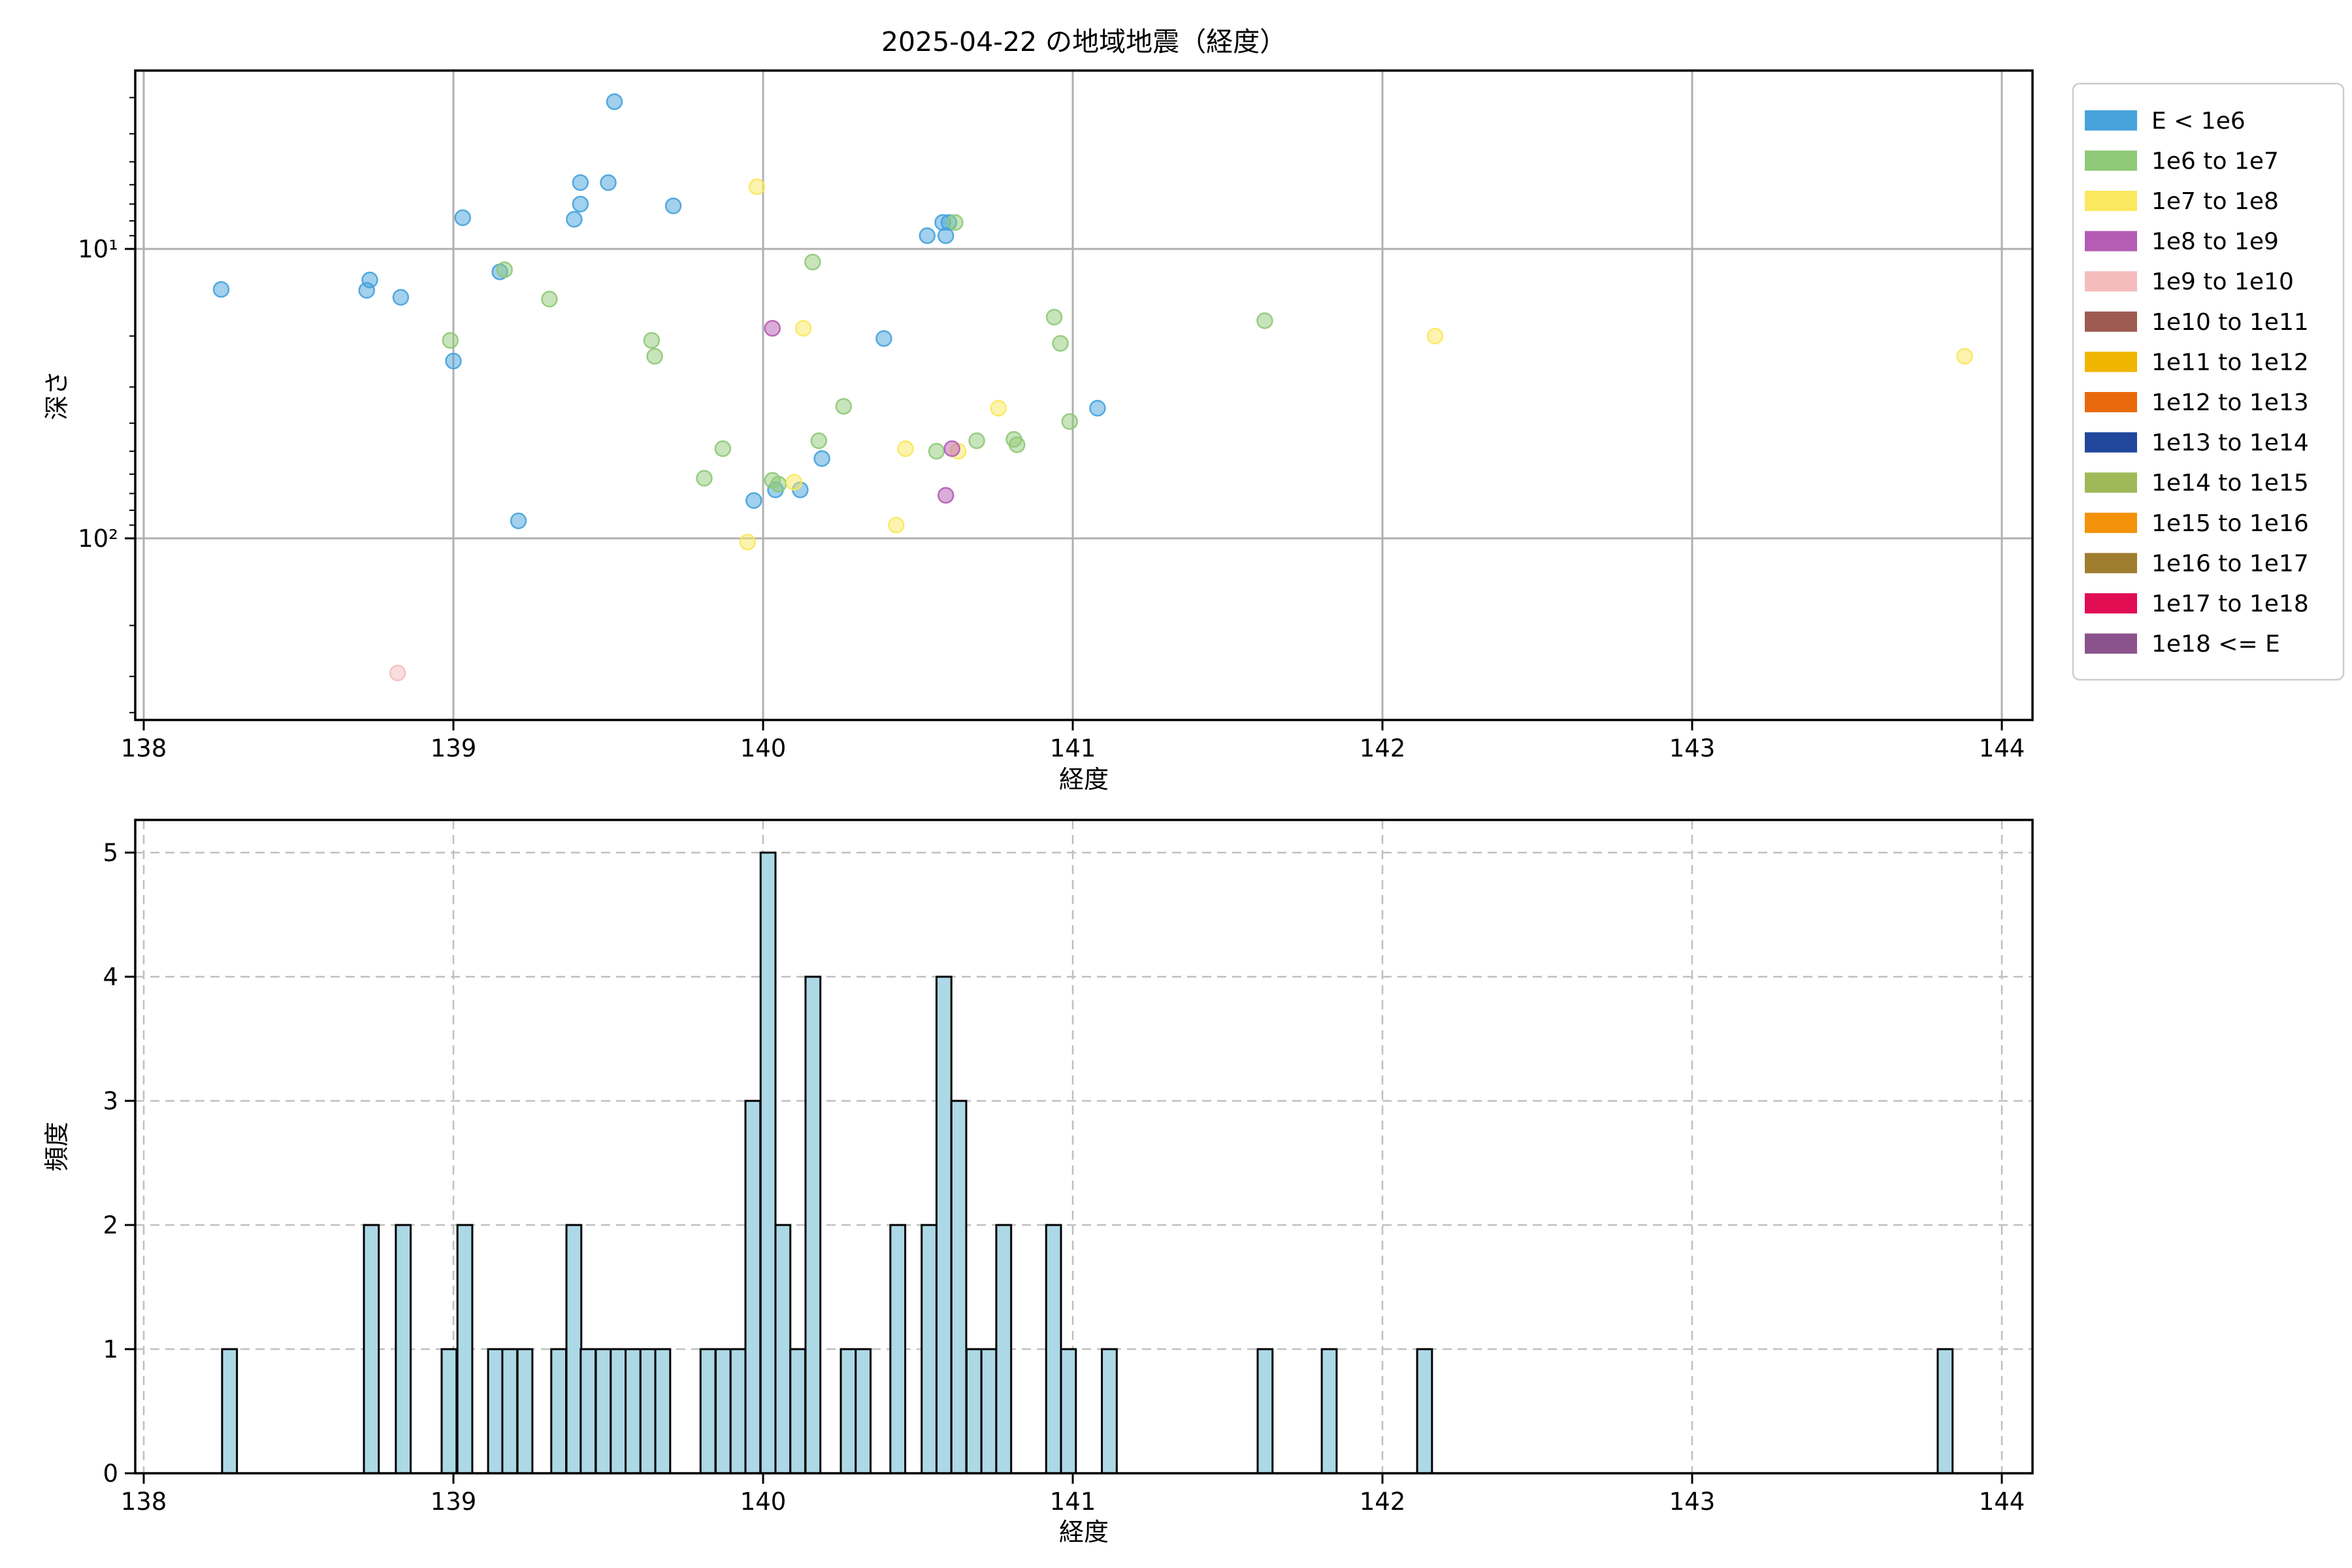 The image size is (2352, 1568). What do you see at coordinates (2230, 362) in the screenshot?
I see `legend-label: 1e11 to 1e12` at bounding box center [2230, 362].